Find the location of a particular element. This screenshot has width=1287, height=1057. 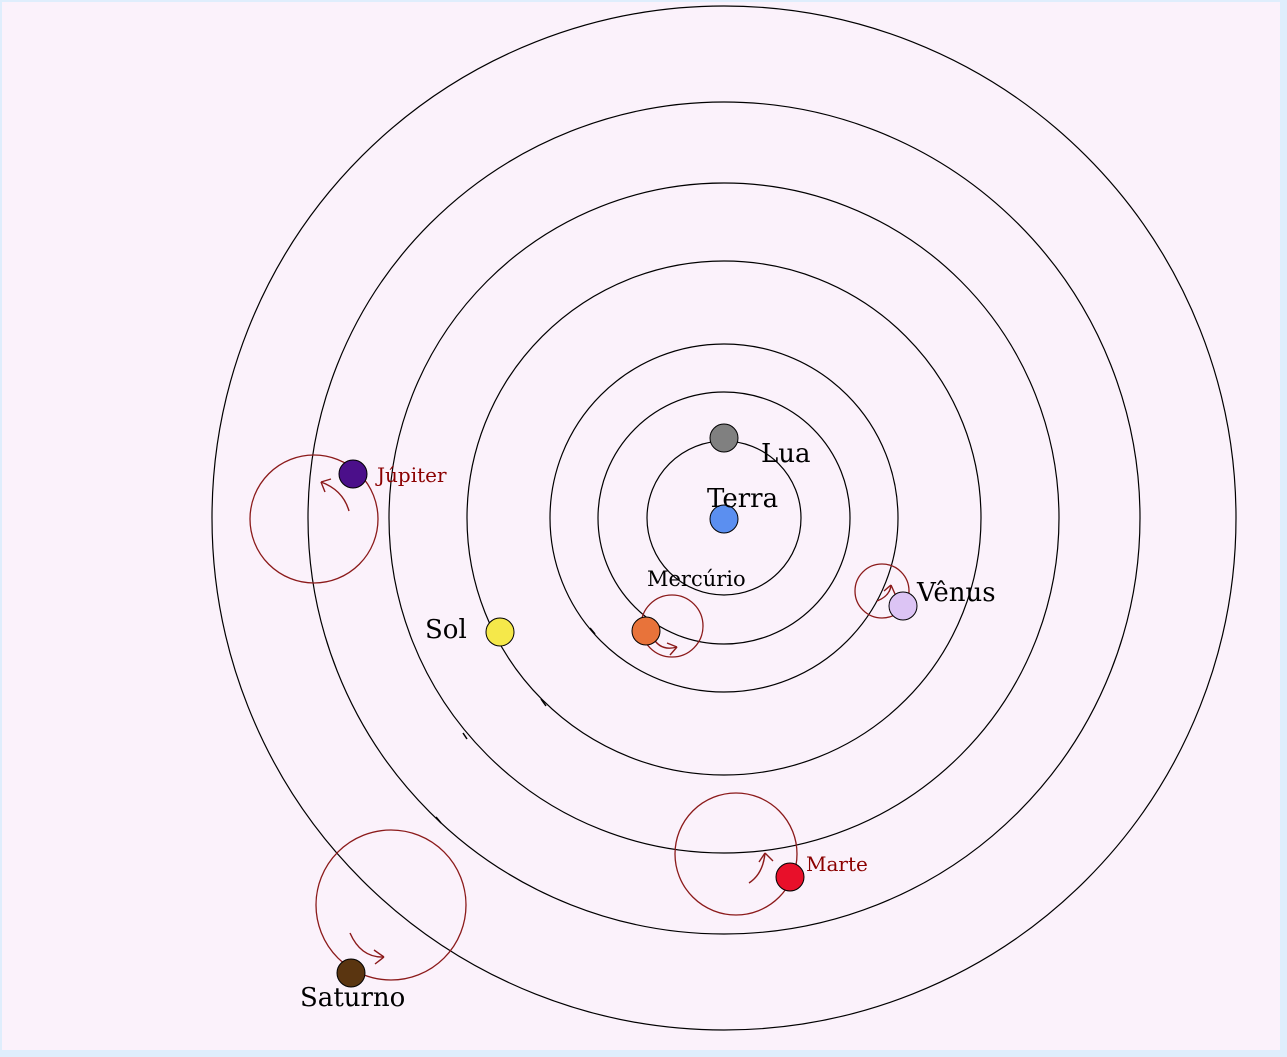

lua-body is located at coordinates (724, 438).